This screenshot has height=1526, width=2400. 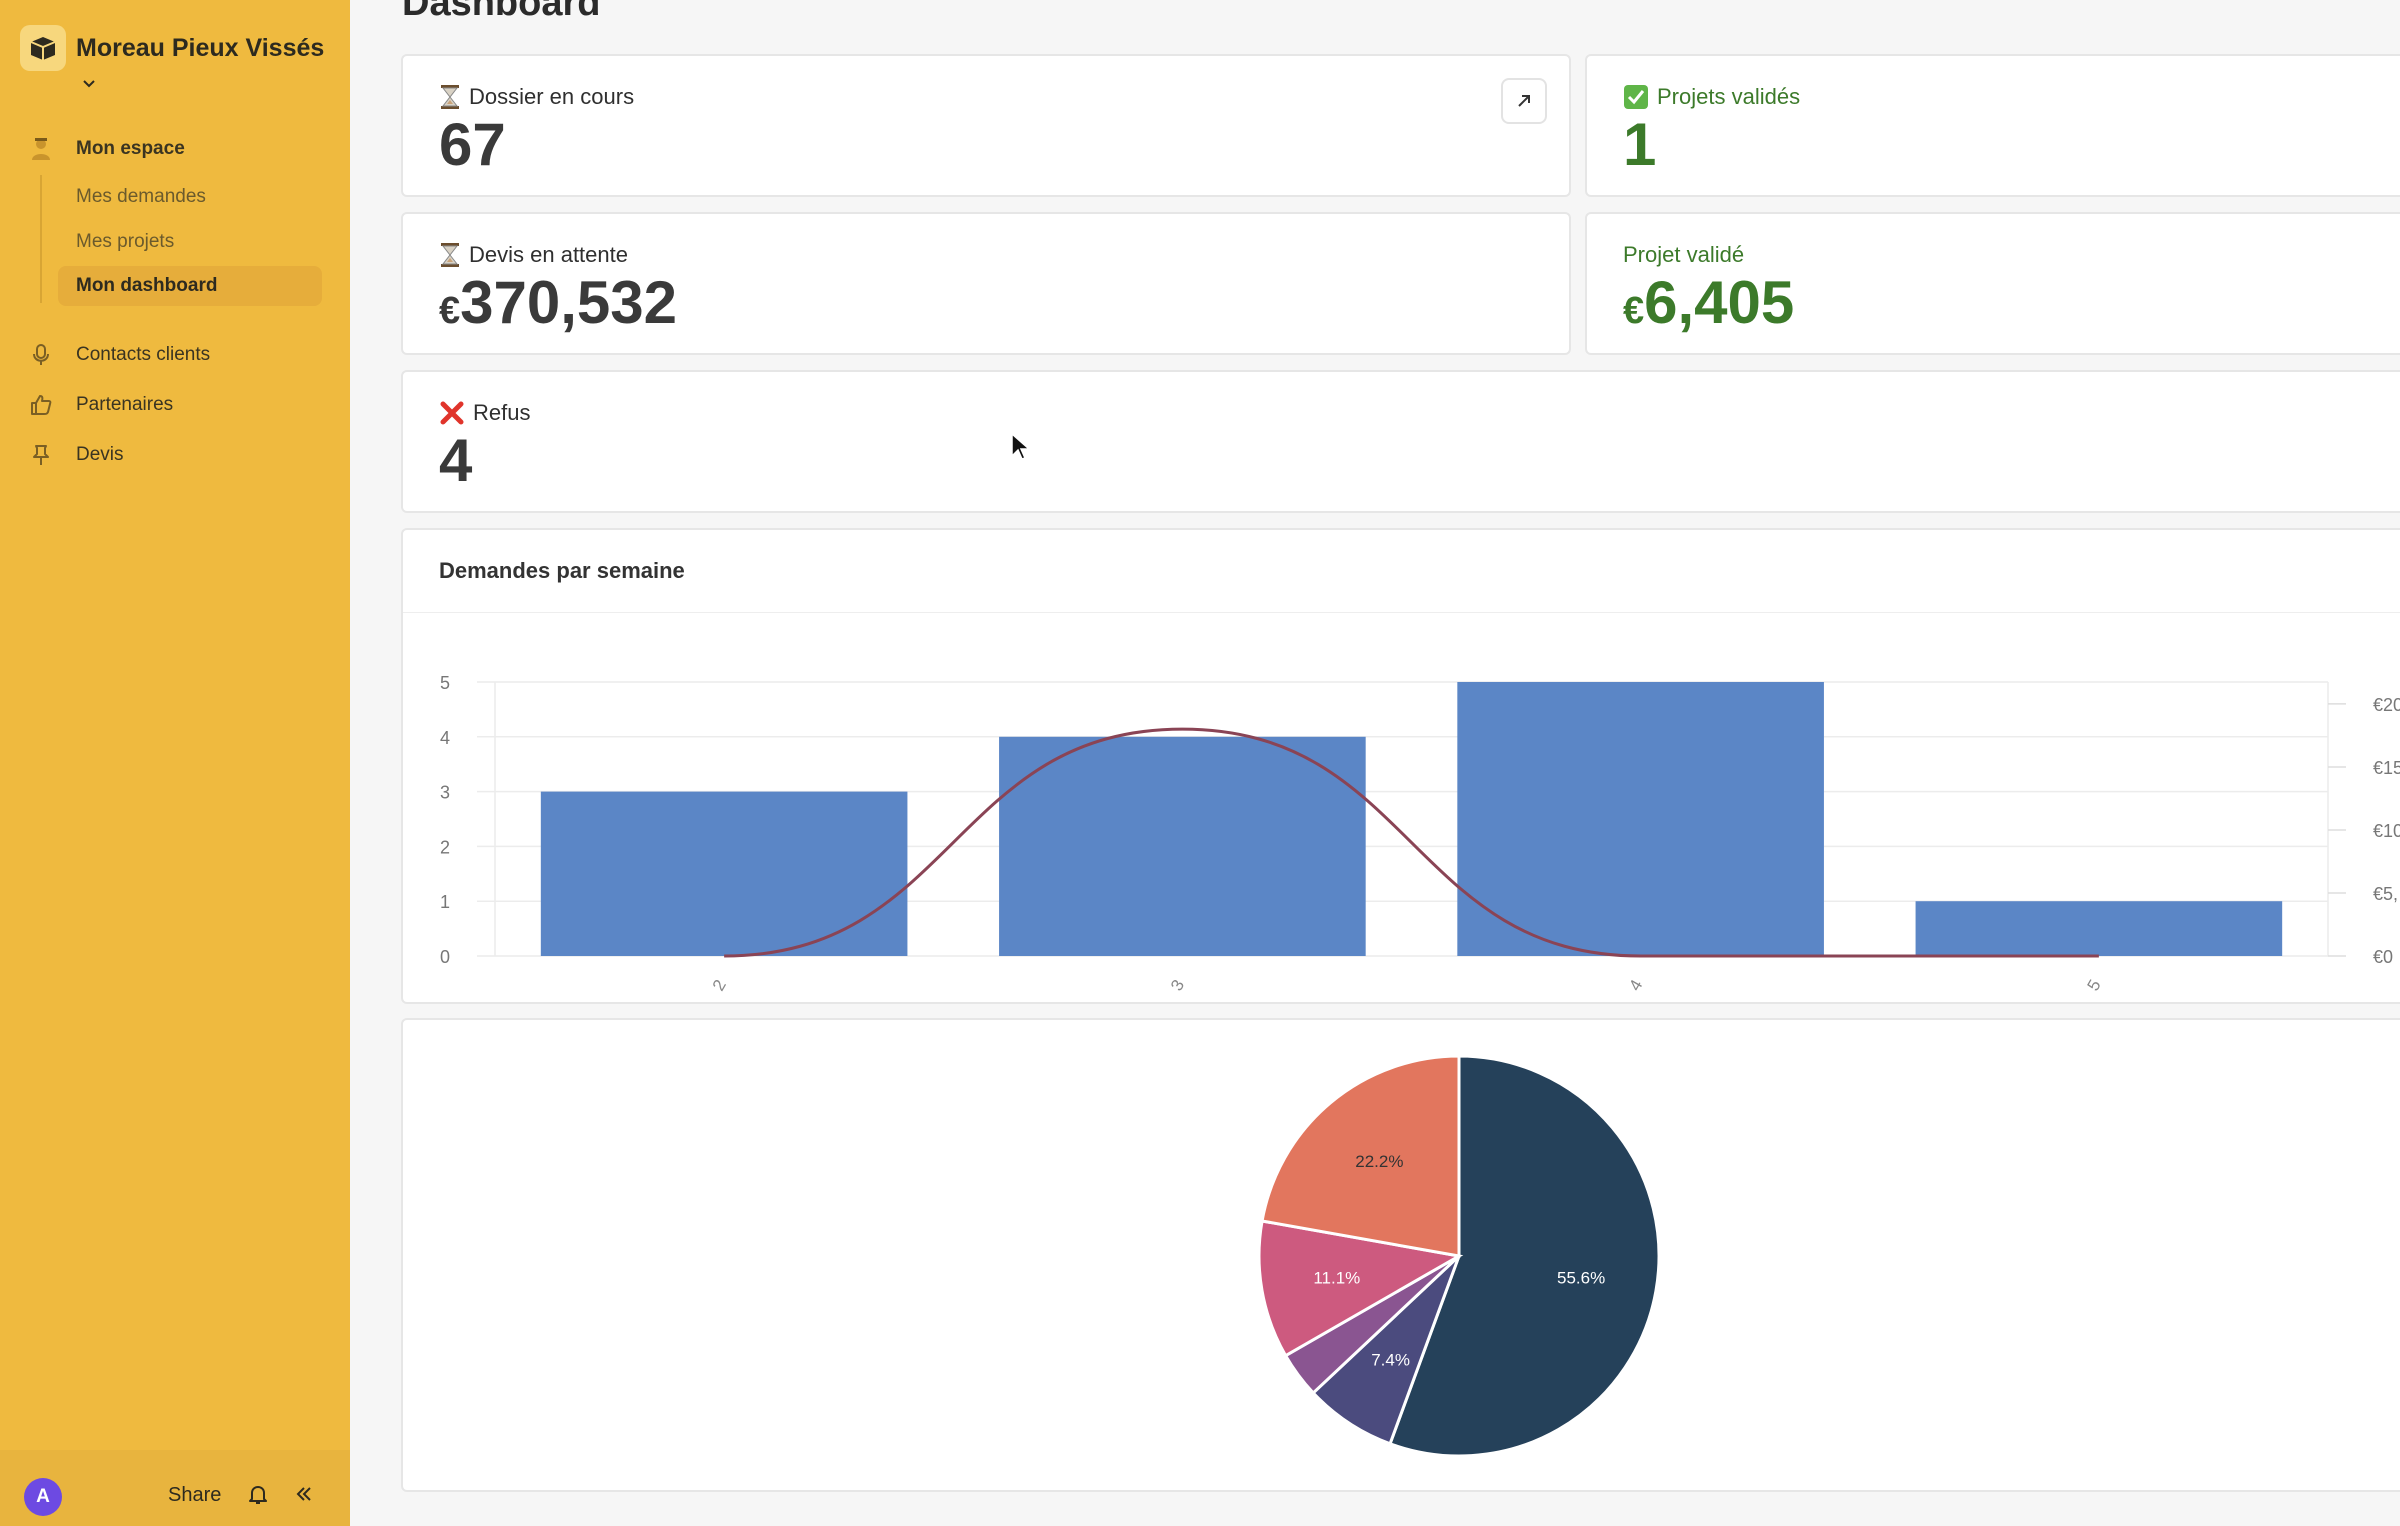 What do you see at coordinates (548, 254) in the screenshot?
I see `card-label: Devis en attente` at bounding box center [548, 254].